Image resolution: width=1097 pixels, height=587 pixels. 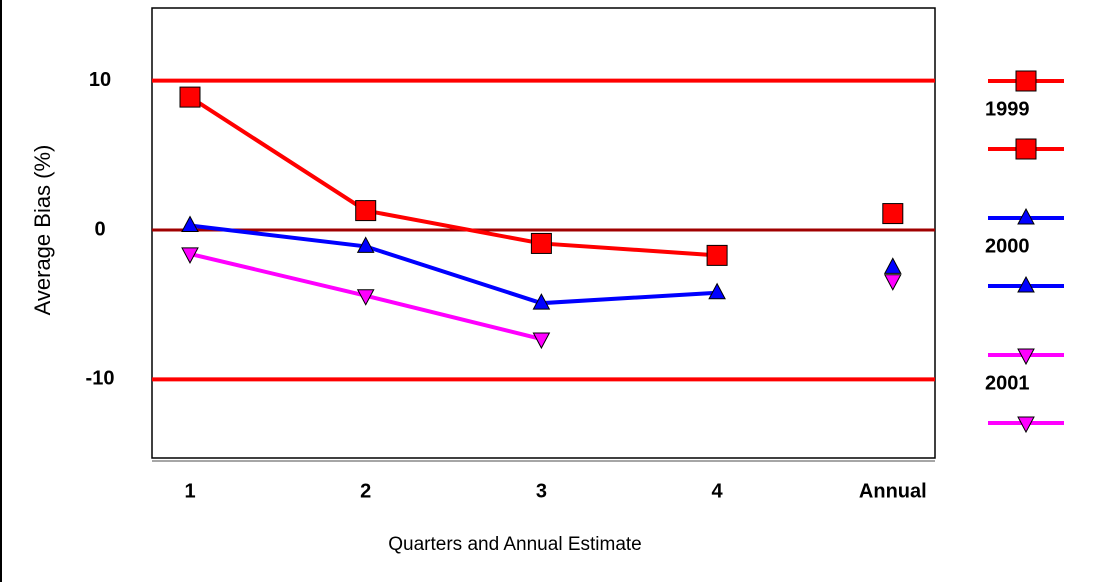 What do you see at coordinates (1007, 246) in the screenshot?
I see `legend-label: 2000` at bounding box center [1007, 246].